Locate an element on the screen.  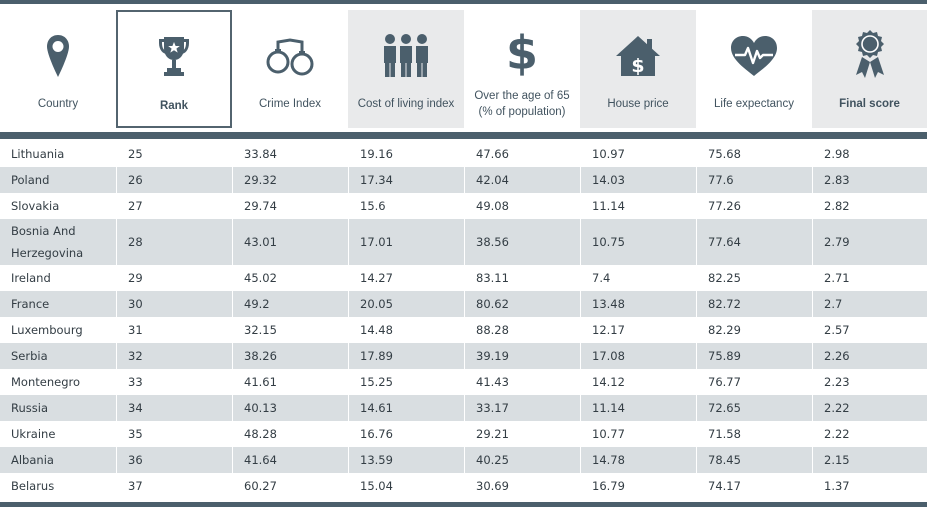
cell-country: Serbia is located at coordinates (29, 356).